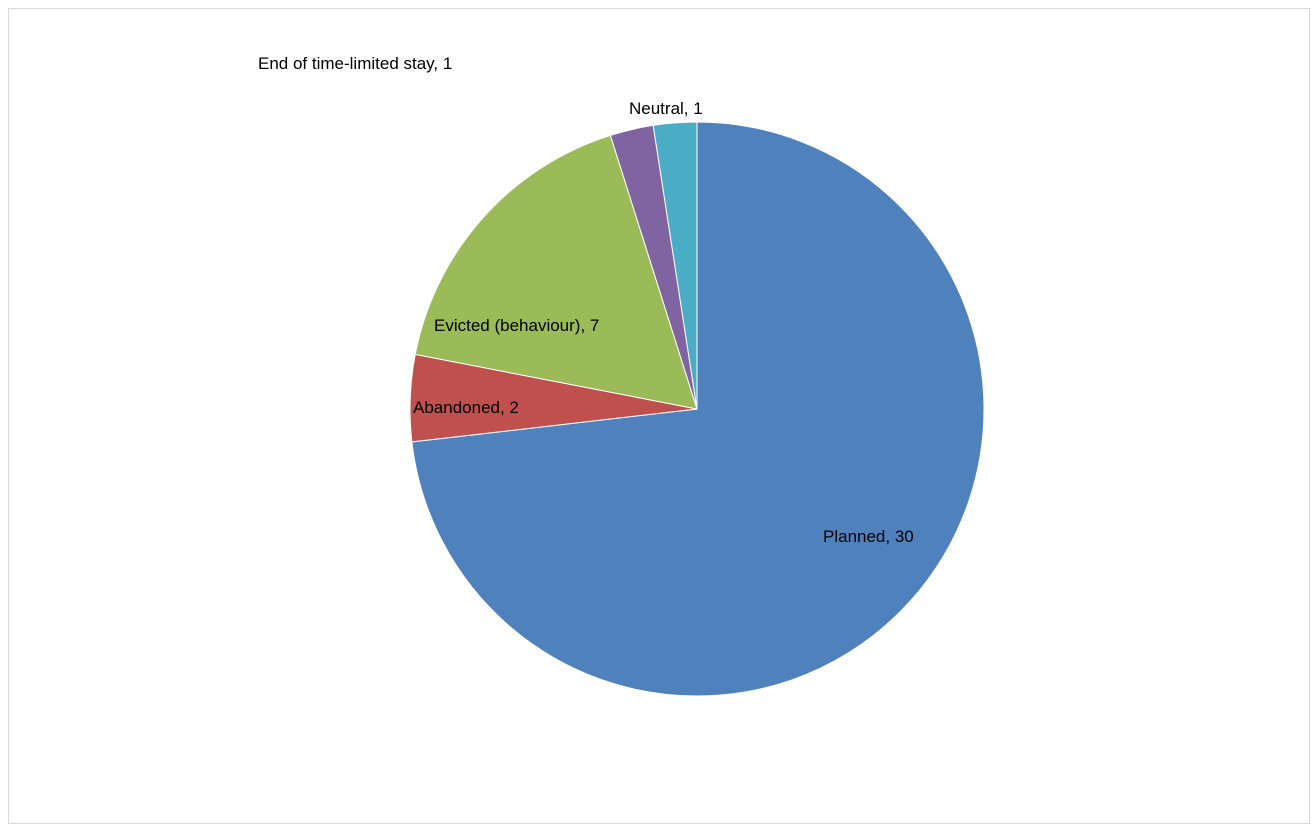 The image size is (1311, 825). Describe the element at coordinates (666, 108) in the screenshot. I see `data-label-neutral: Neutral, 1` at that location.